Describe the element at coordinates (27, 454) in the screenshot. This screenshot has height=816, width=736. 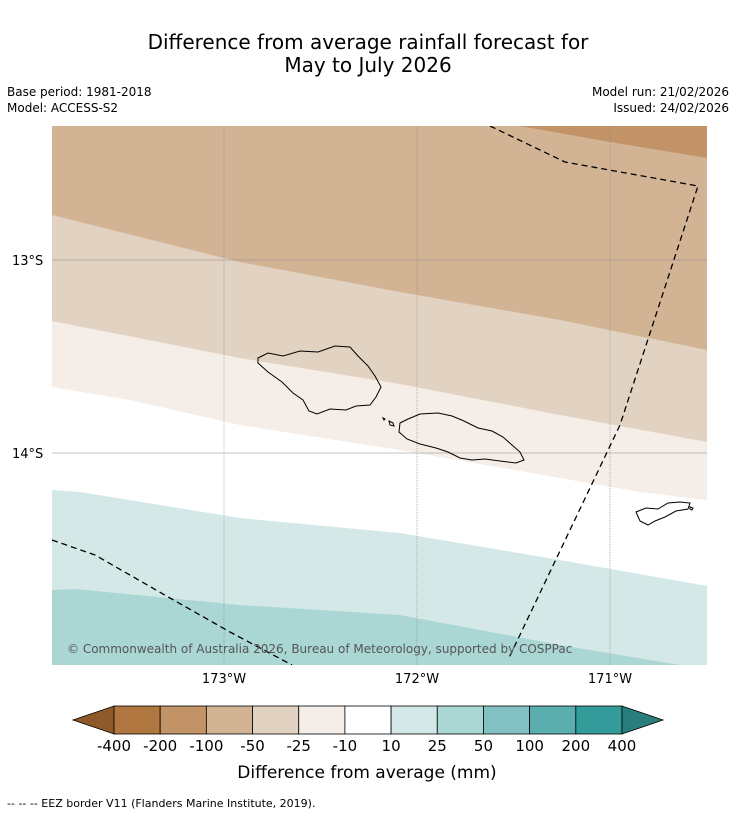
I see `lat-label-14s: 14°S` at that location.